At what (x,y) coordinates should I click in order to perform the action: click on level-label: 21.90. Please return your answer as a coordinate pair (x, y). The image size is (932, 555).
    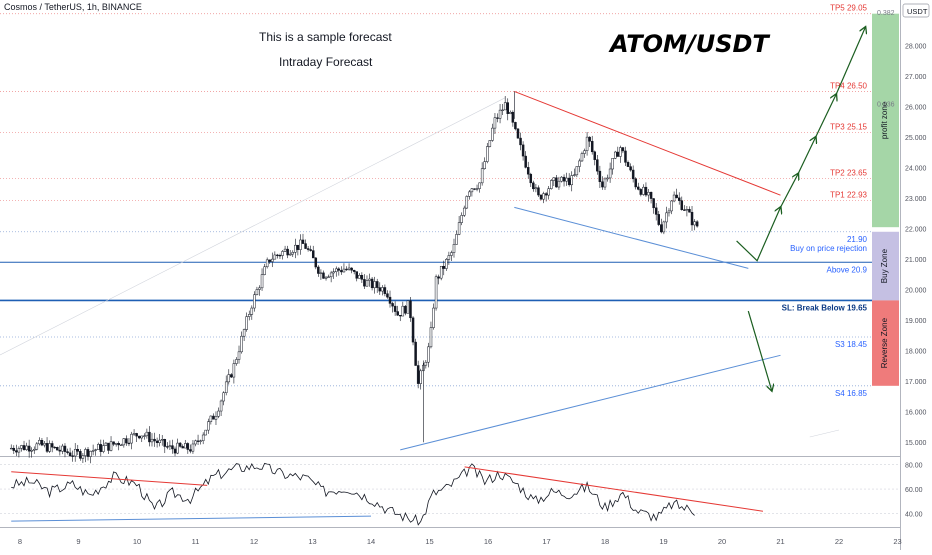
    Looking at the image, I should click on (857, 239).